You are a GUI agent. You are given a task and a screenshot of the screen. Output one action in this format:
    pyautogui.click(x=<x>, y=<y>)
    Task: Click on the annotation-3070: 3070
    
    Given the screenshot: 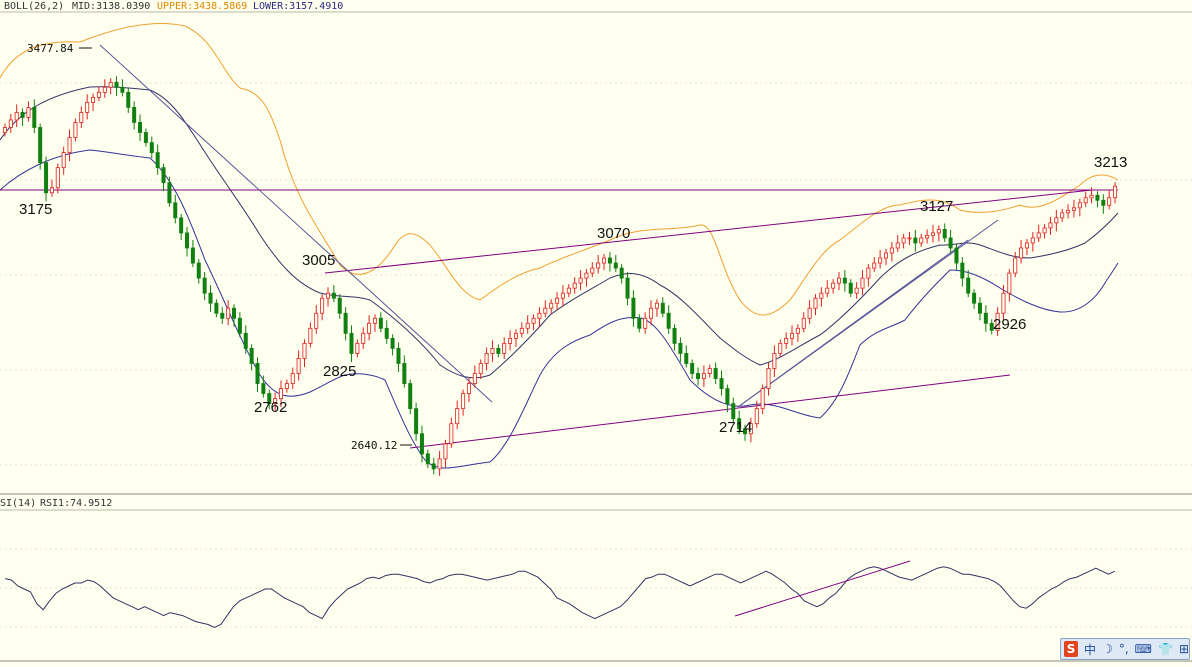 What is the action you would take?
    pyautogui.click(x=613, y=233)
    